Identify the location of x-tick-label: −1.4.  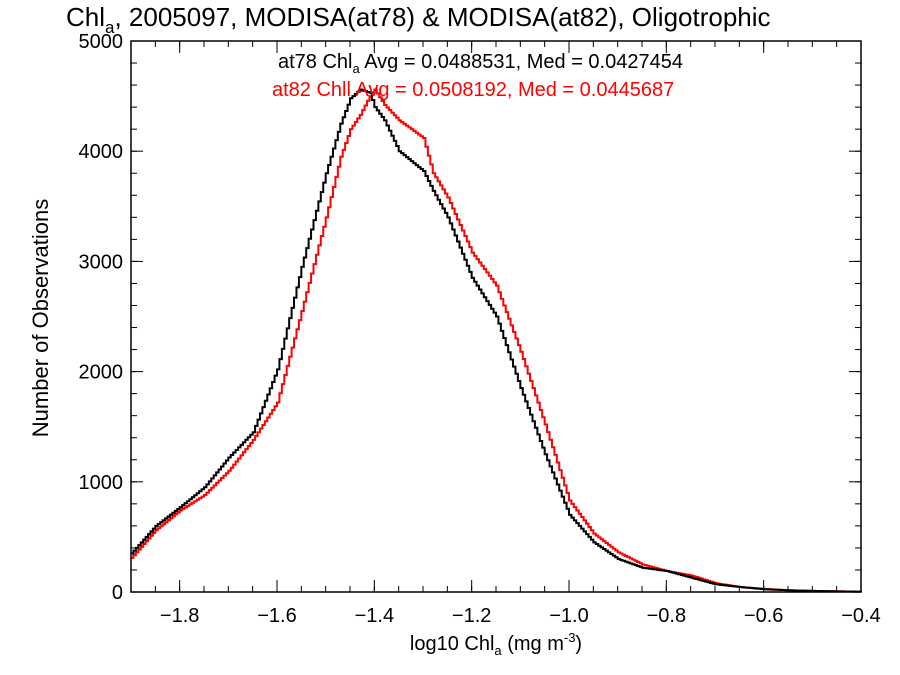
(374, 616).